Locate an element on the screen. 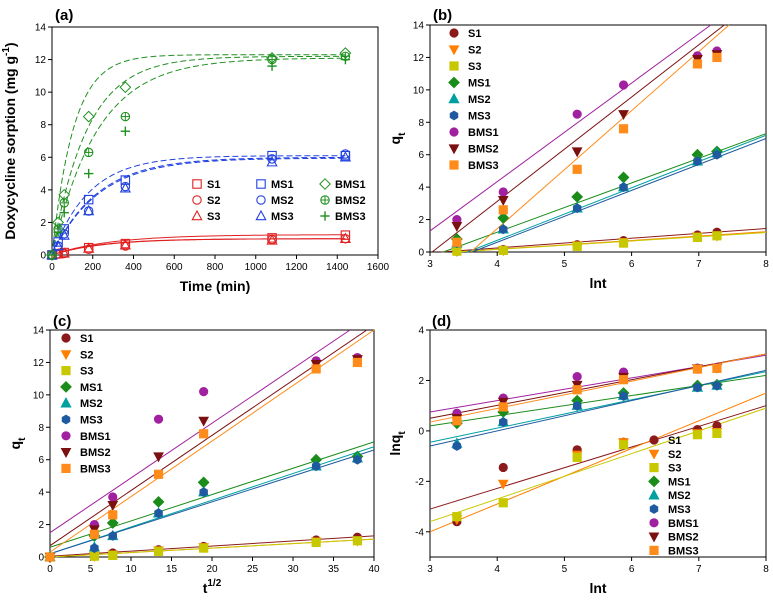 Image resolution: width=773 pixels, height=611 pixels. x-tick-label: 10 is located at coordinates (131, 569).